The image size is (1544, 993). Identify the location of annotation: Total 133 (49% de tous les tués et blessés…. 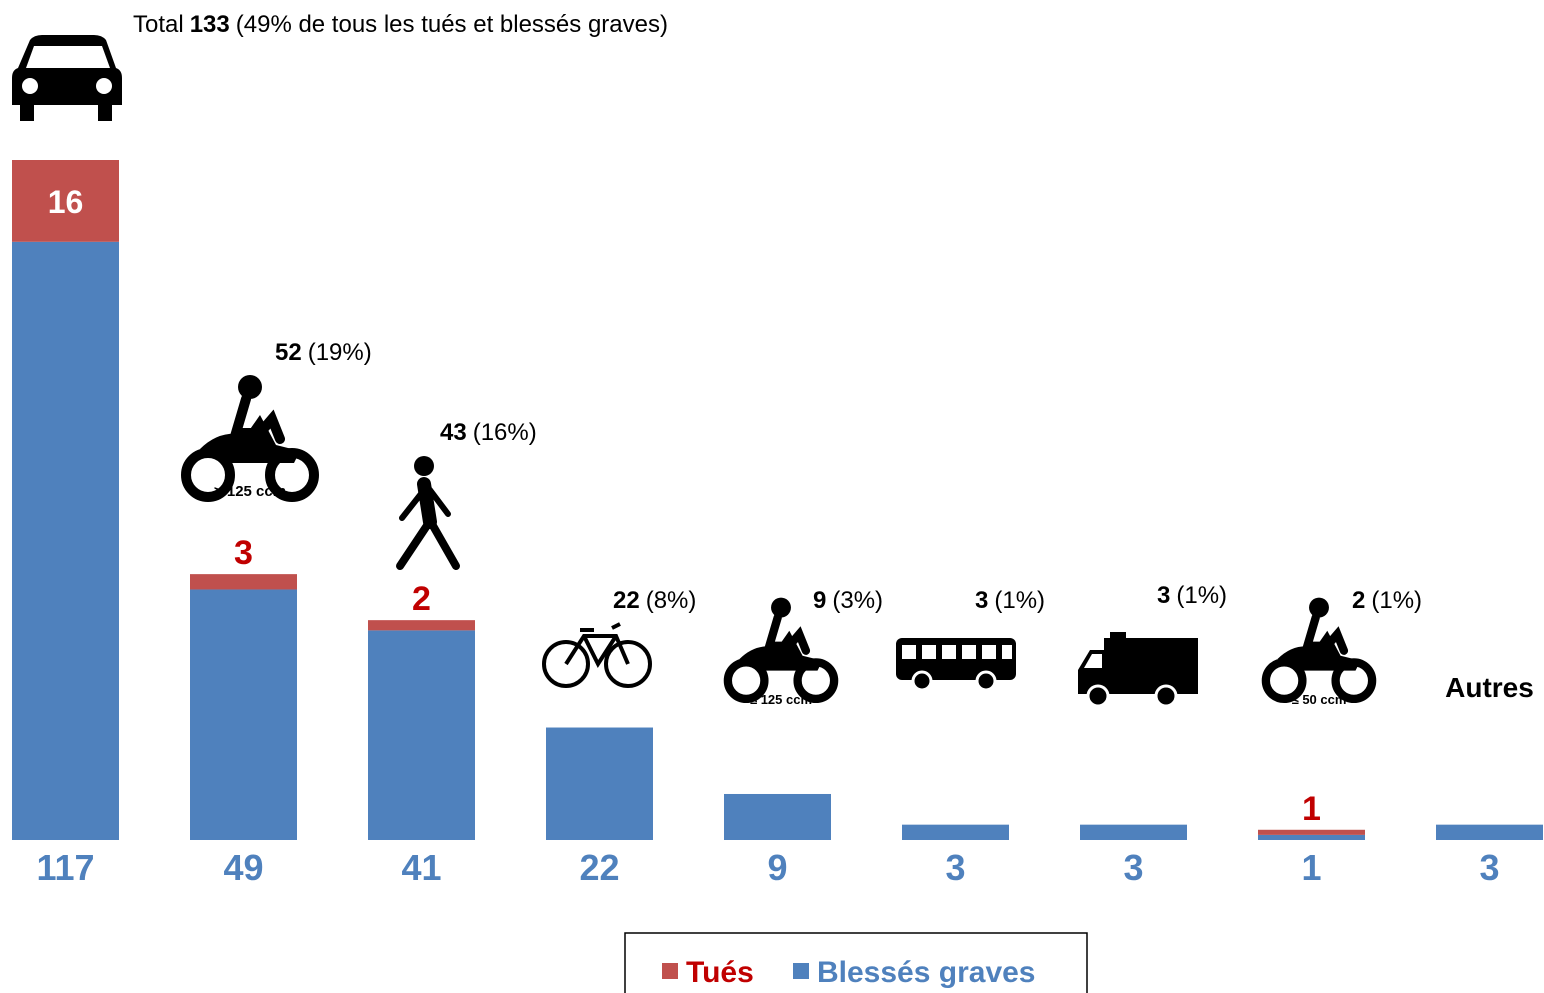
(400, 24).